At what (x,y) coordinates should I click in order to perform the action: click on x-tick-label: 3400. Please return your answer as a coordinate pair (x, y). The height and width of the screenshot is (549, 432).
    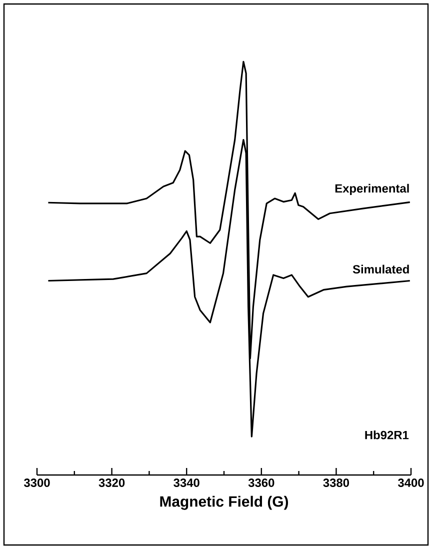
    Looking at the image, I should click on (411, 483).